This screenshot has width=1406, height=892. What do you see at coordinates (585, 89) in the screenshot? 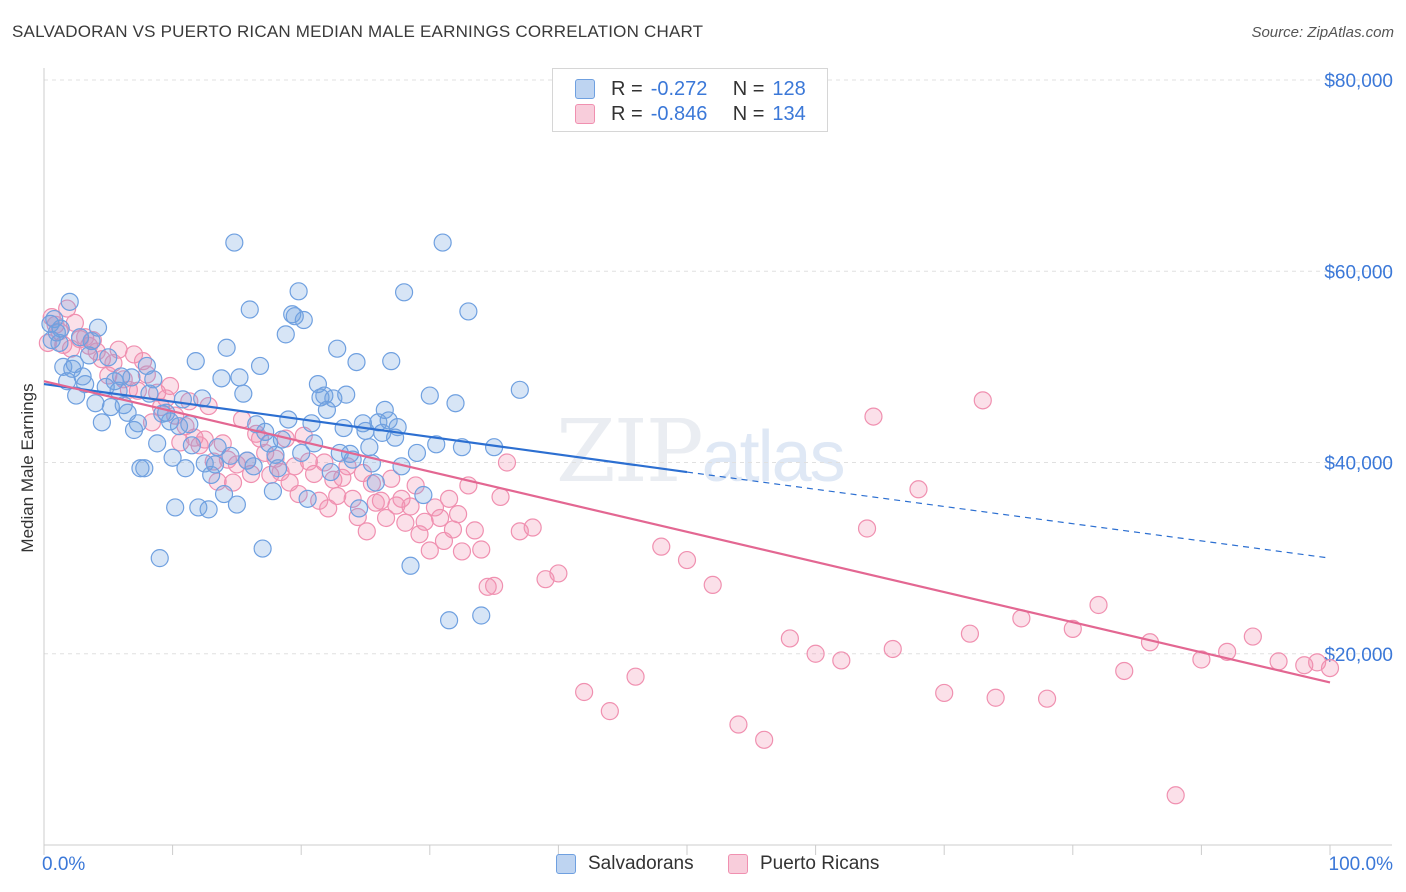
I see `legend-swatch-blue` at bounding box center [585, 89].